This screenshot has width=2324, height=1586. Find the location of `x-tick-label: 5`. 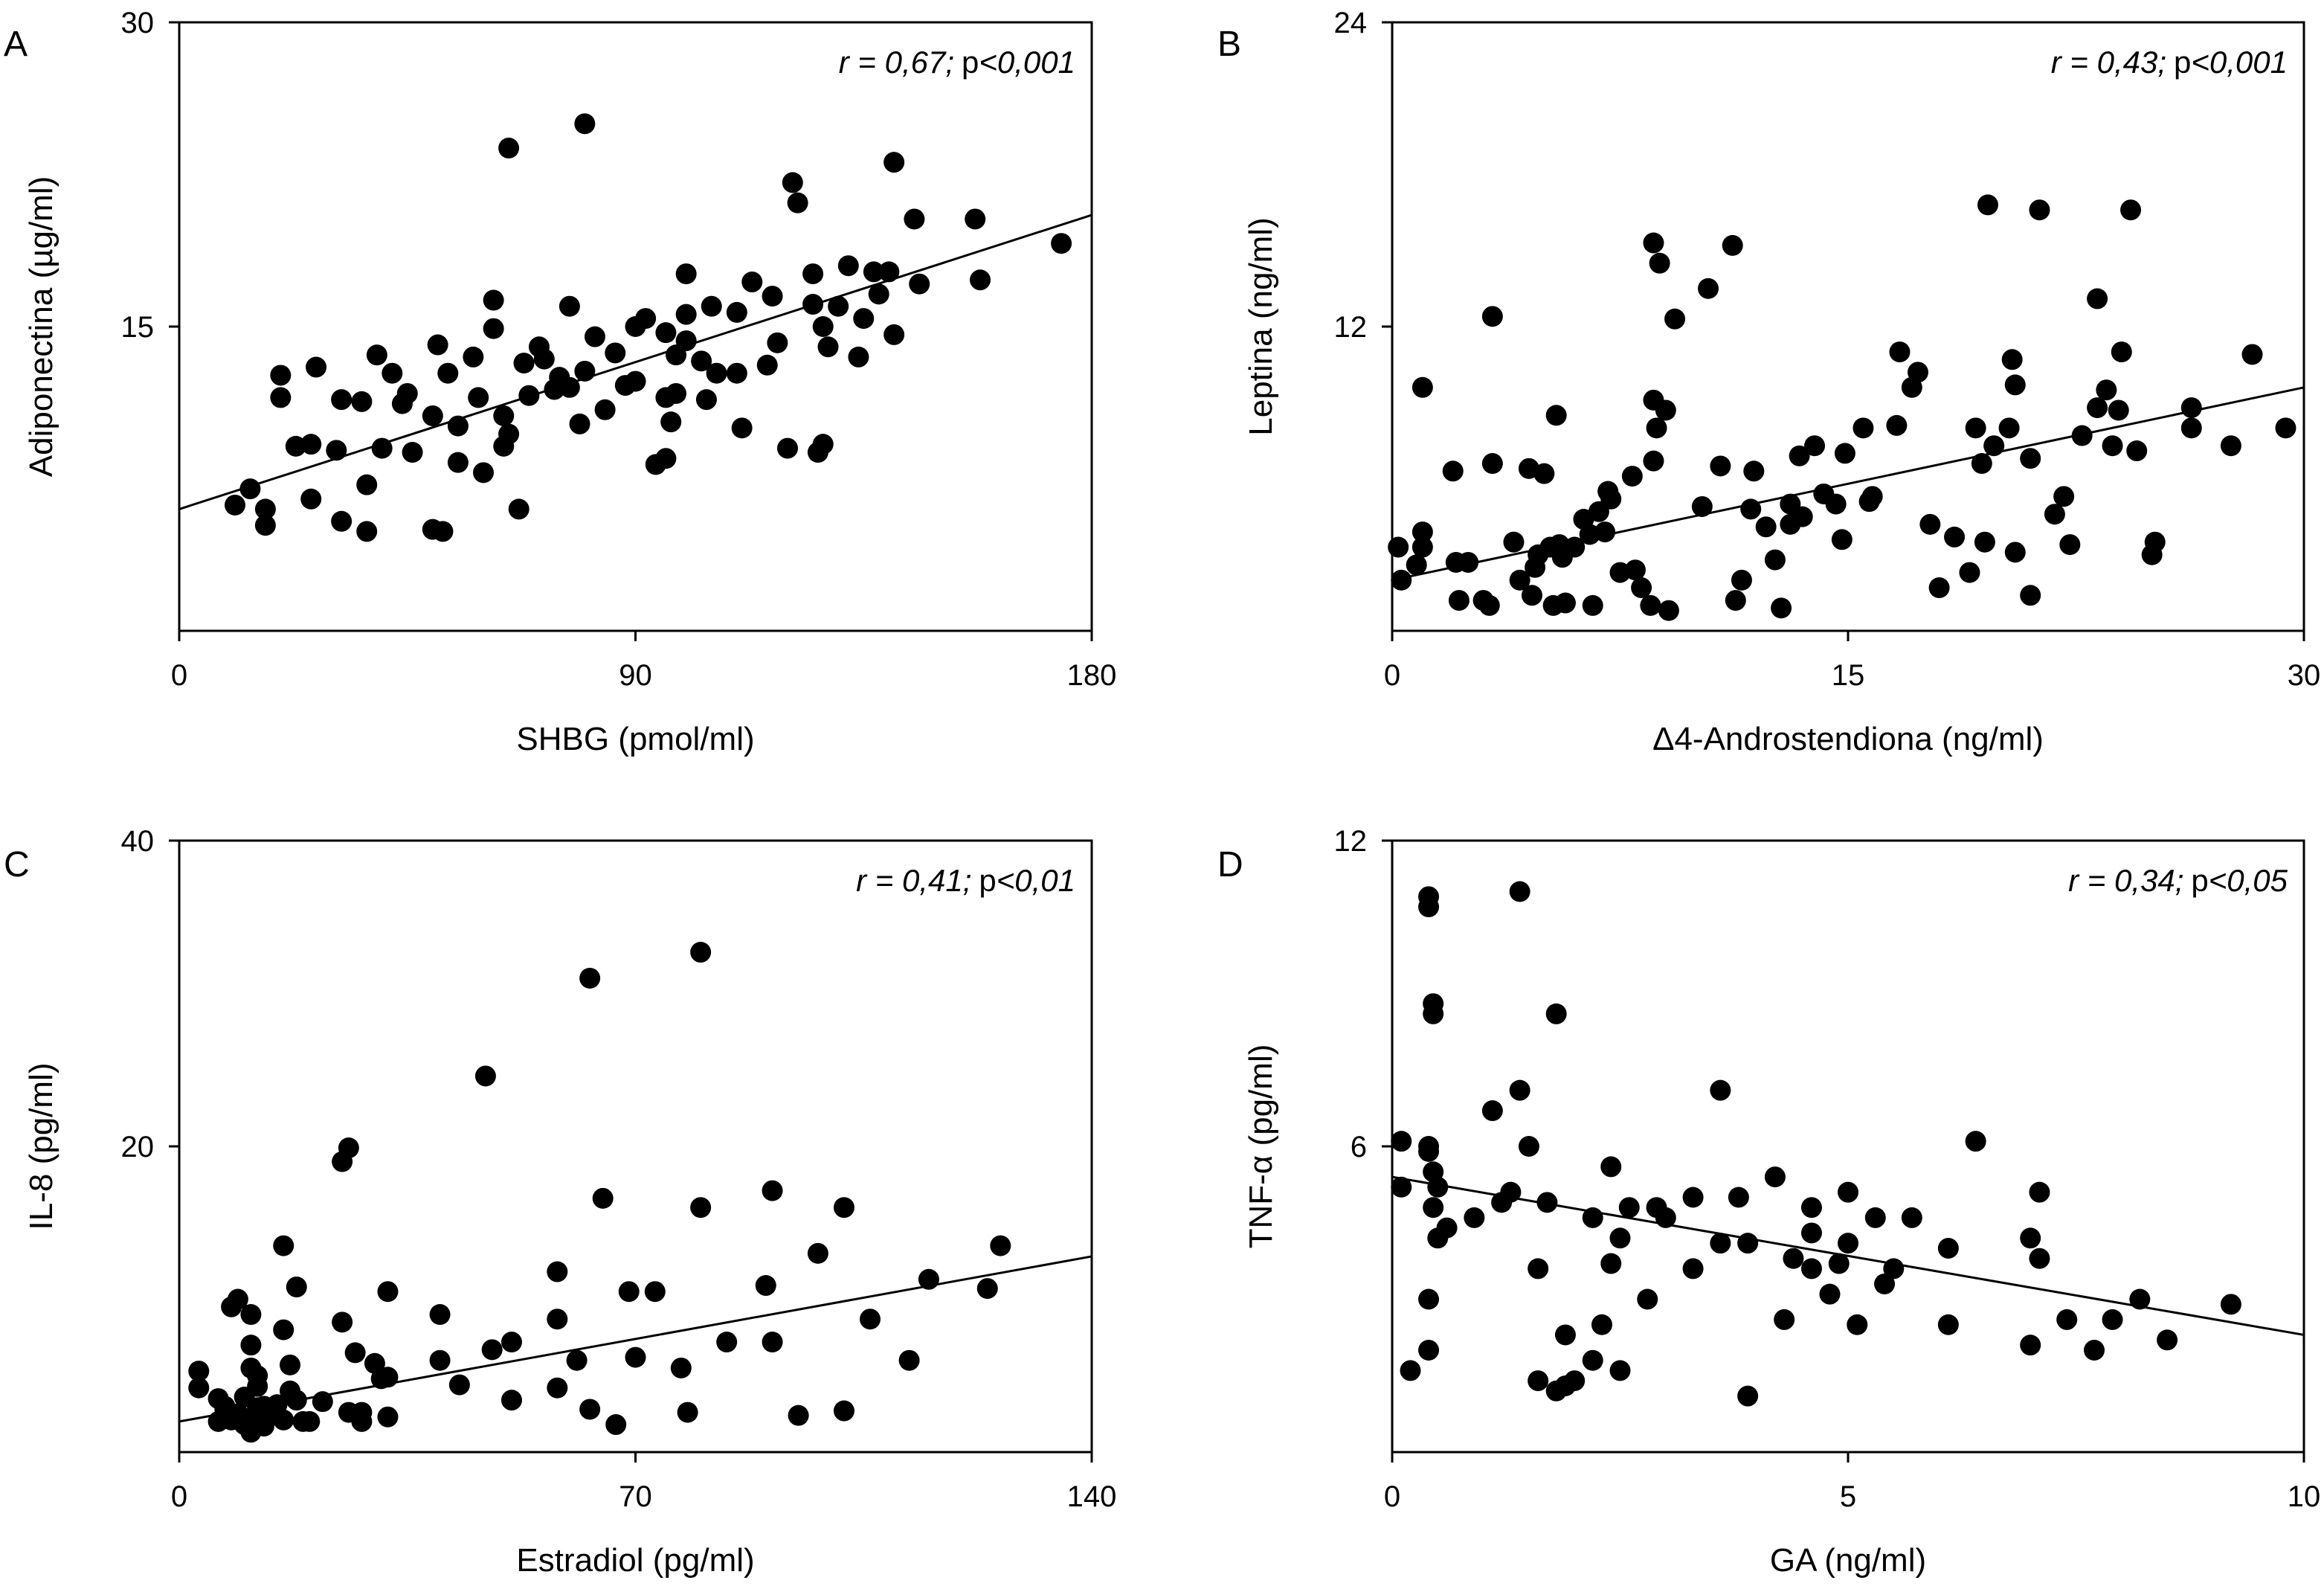

x-tick-label: 5 is located at coordinates (1848, 1496).